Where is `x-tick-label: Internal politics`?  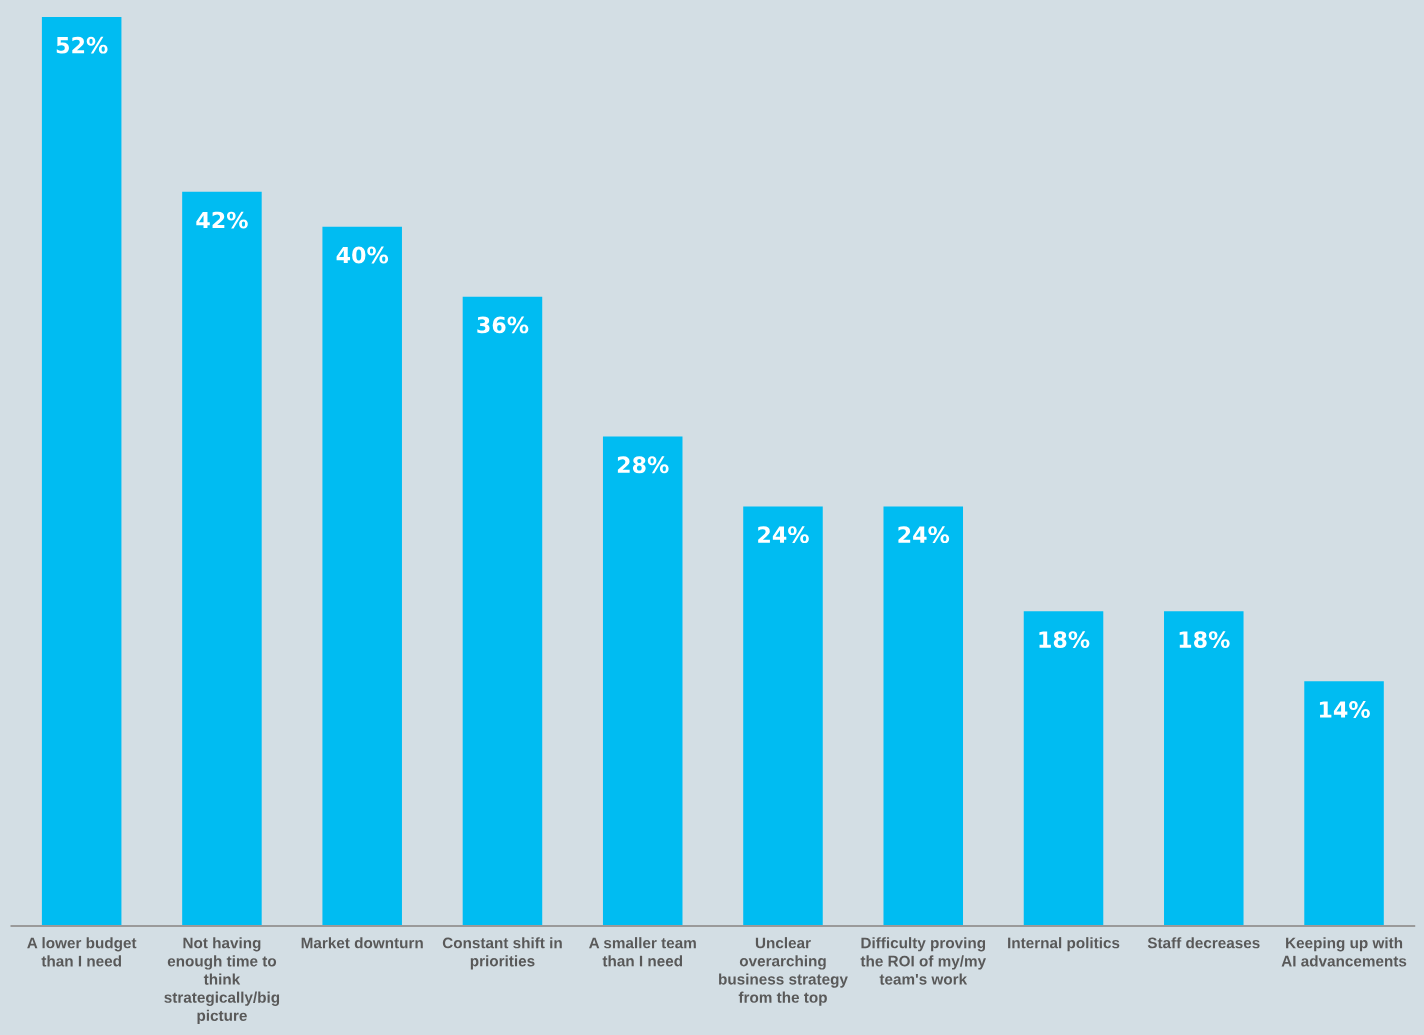 x-tick-label: Internal politics is located at coordinates (1064, 944).